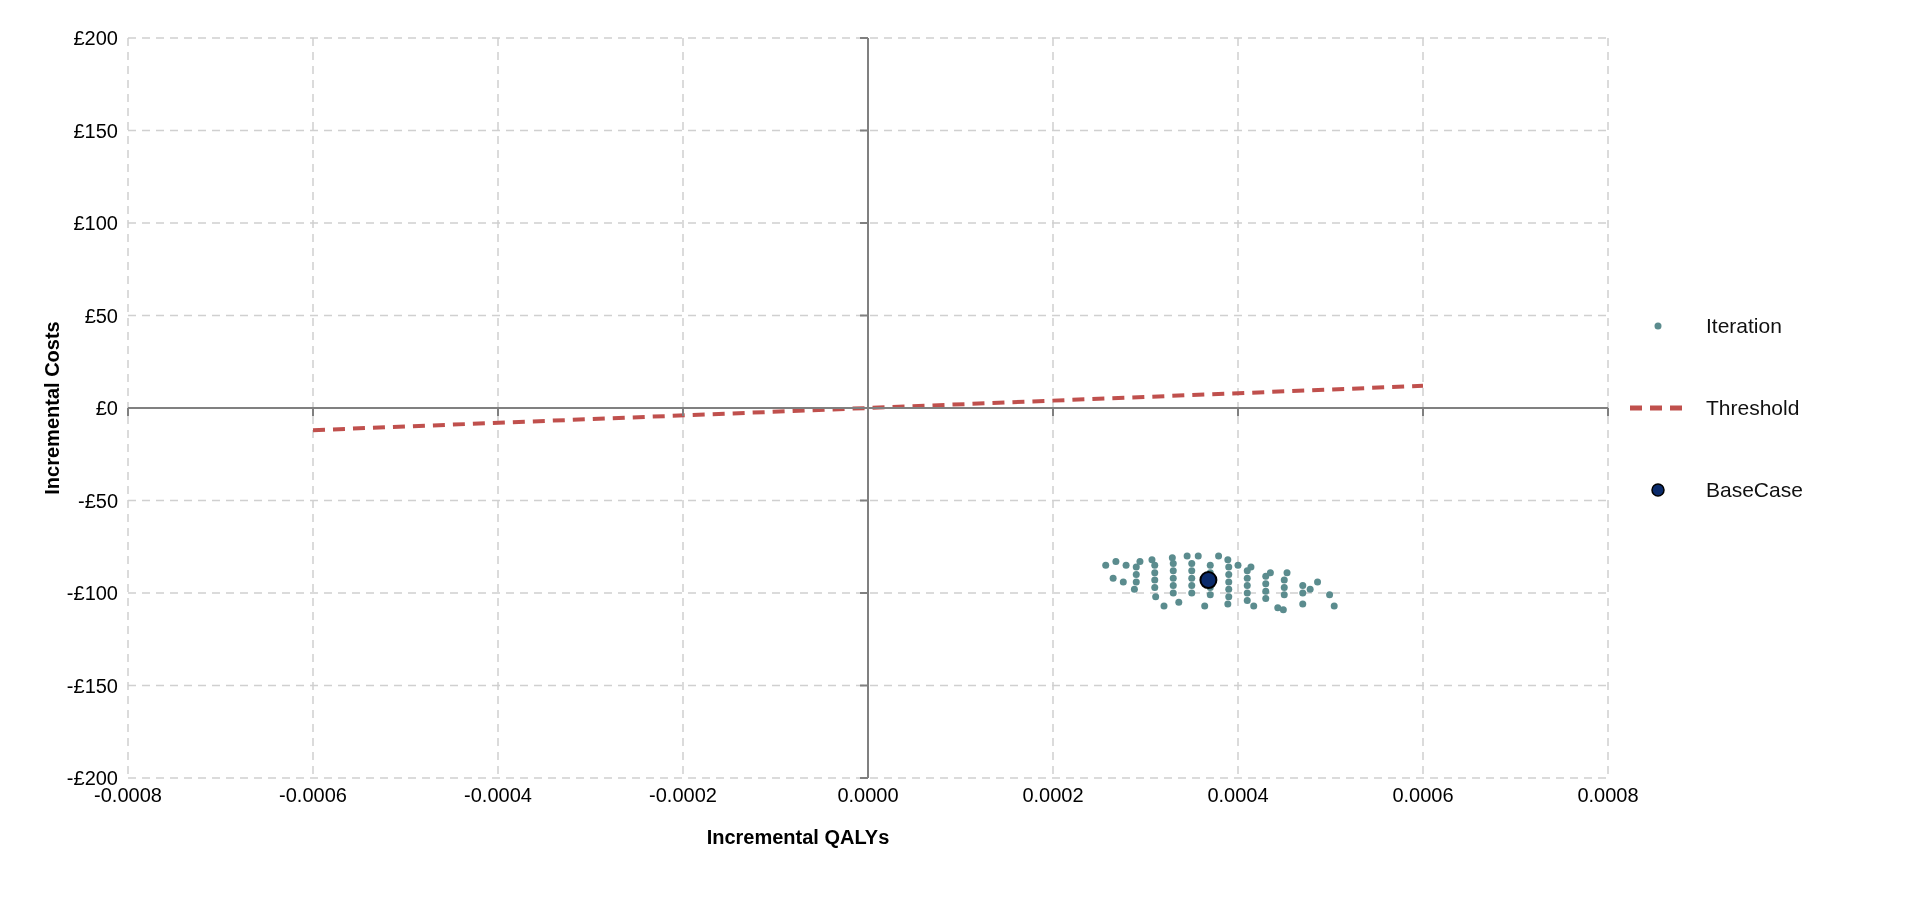  I want to click on y-tick-label: £150, so click(95, 130).